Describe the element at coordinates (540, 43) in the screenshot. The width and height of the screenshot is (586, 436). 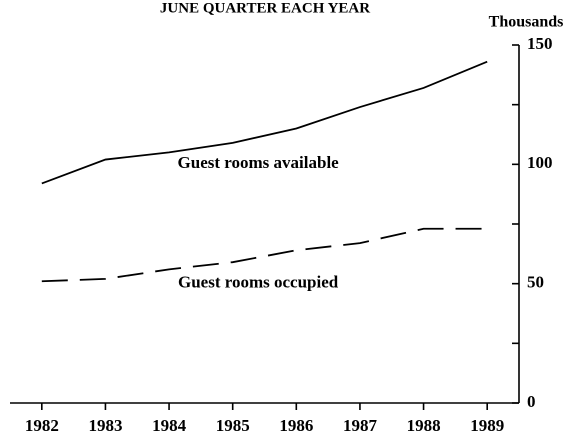
I see `y-tick-label: 150` at that location.